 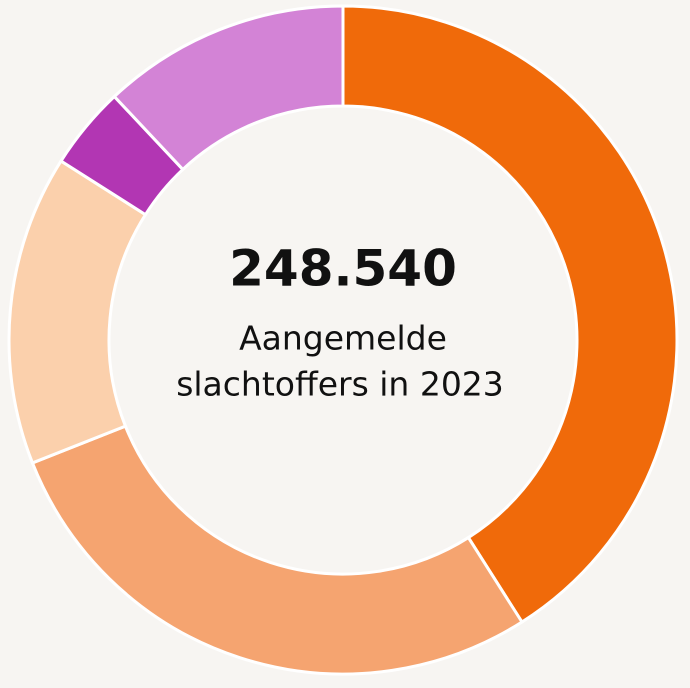 What do you see at coordinates (340, 384) in the screenshot?
I see `center-text: slachtoffers in 2023` at bounding box center [340, 384].